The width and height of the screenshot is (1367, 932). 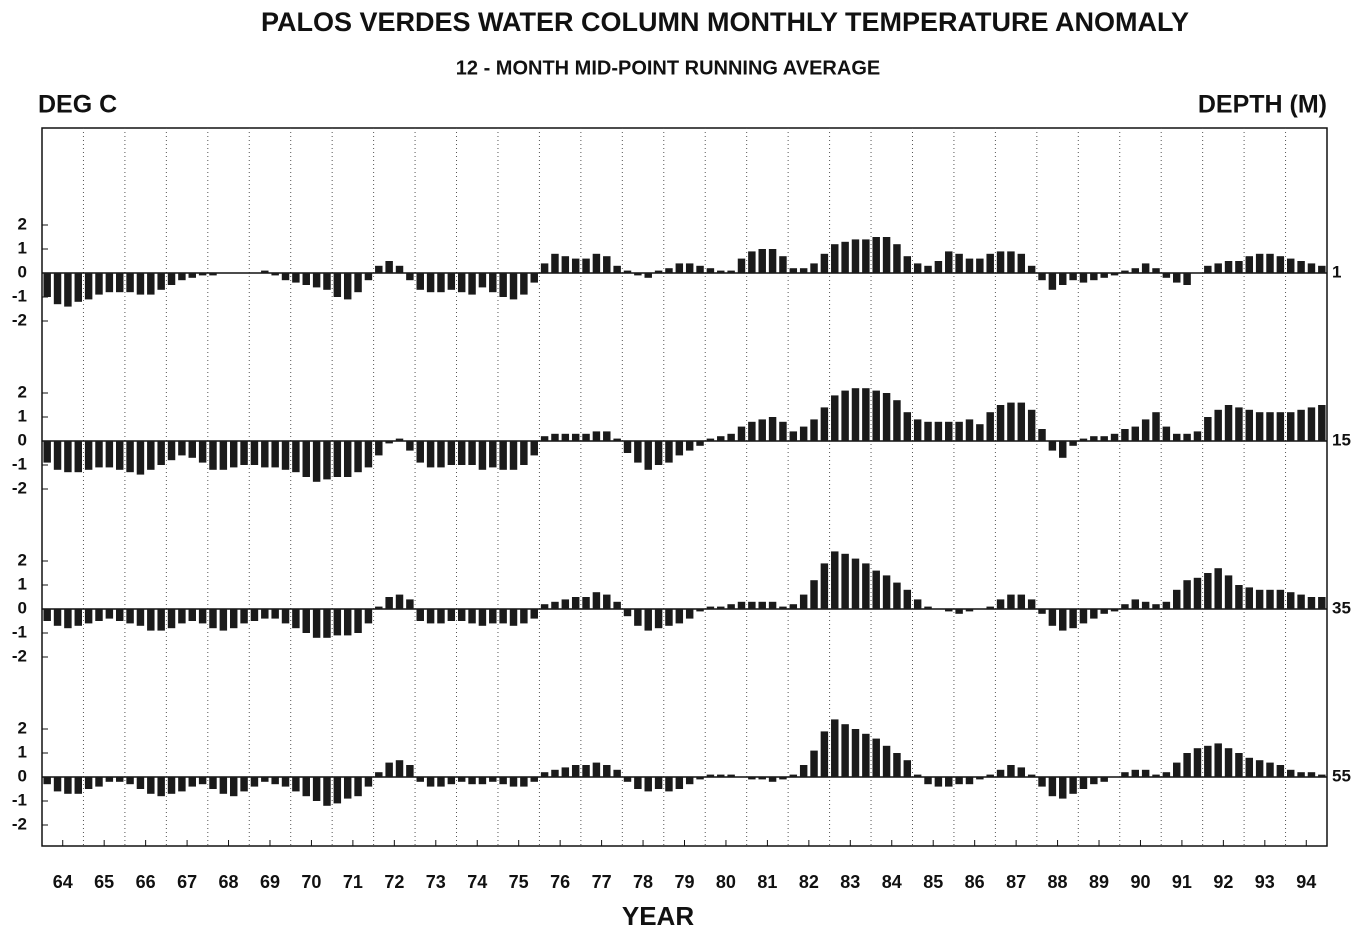 I want to click on series-name: 55, so click(x=1341, y=775).